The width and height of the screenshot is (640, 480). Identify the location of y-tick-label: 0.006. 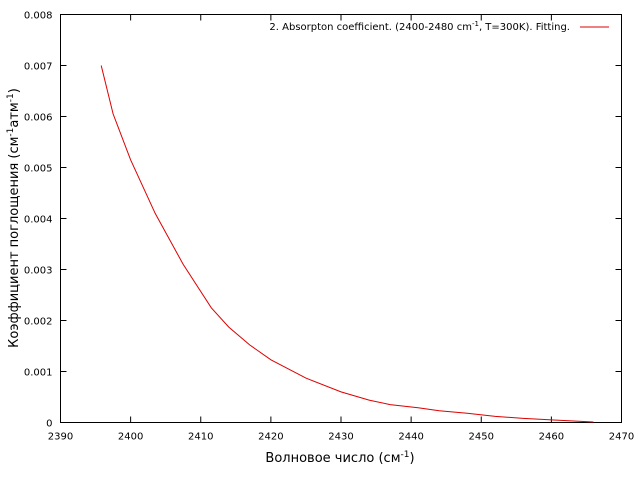
(38, 118).